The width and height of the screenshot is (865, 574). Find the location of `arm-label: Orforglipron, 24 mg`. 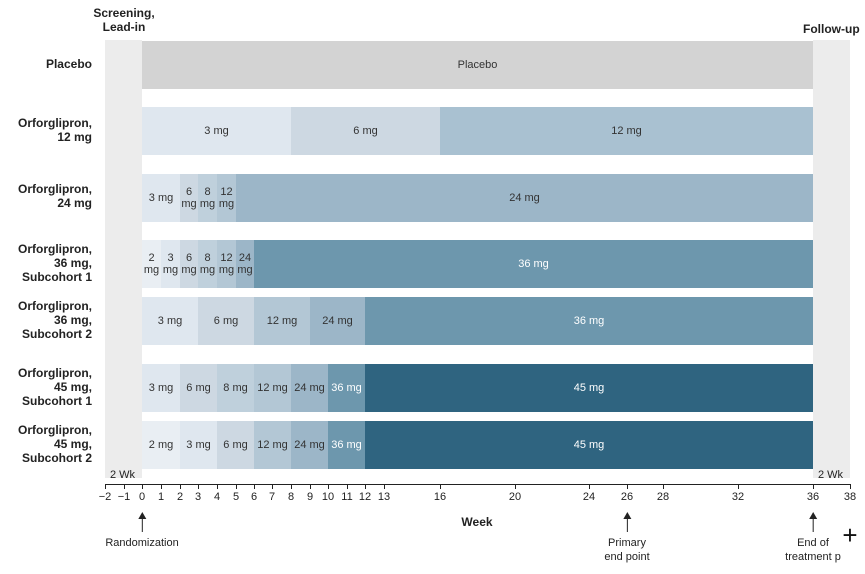

arm-label: Orforglipron, 24 mg is located at coordinates (55, 196).